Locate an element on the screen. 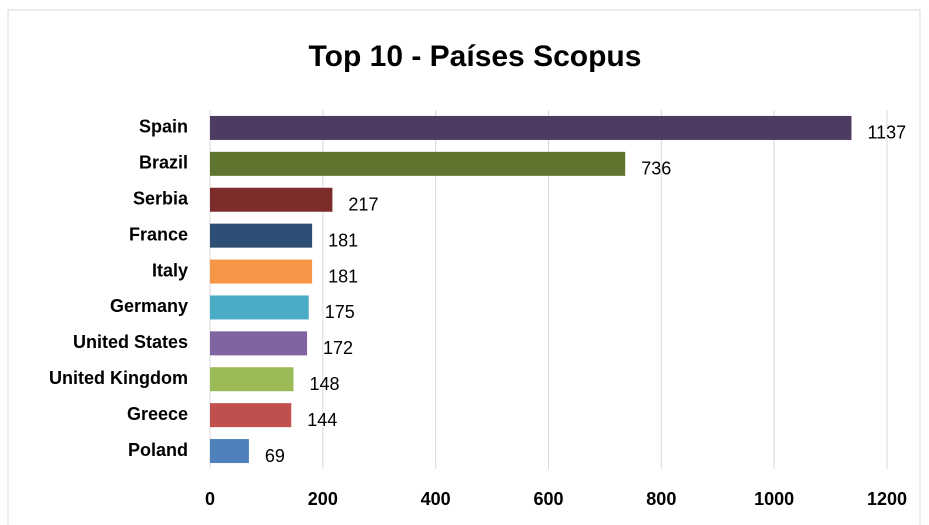  data-label: 144 is located at coordinates (322, 420).